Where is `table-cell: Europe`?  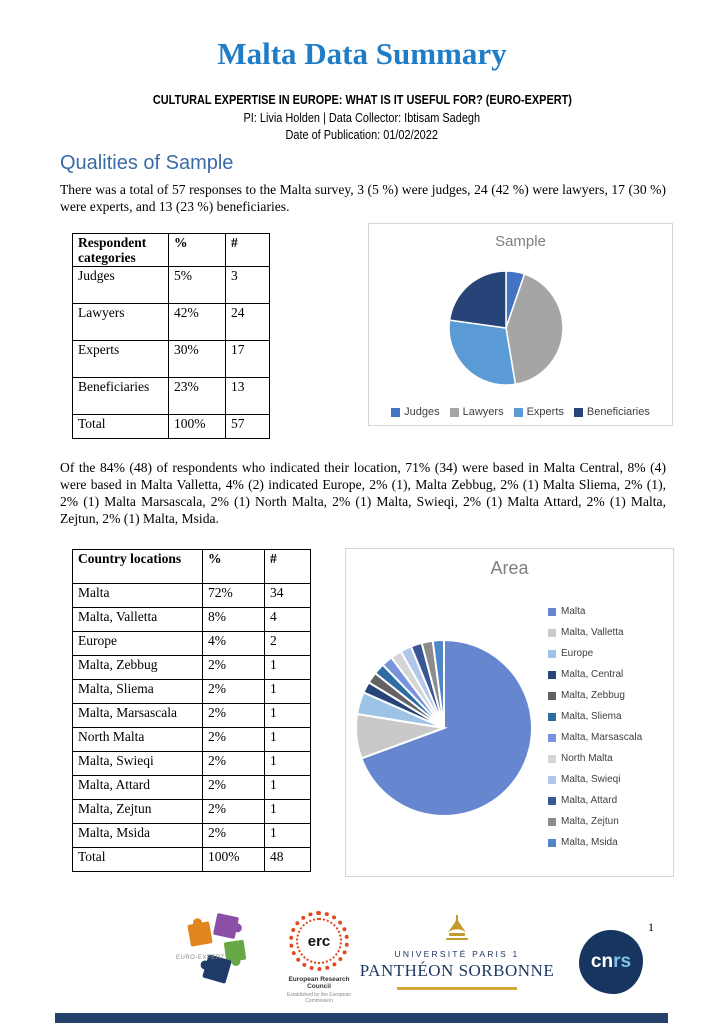
table-cell: Europe is located at coordinates (137, 643).